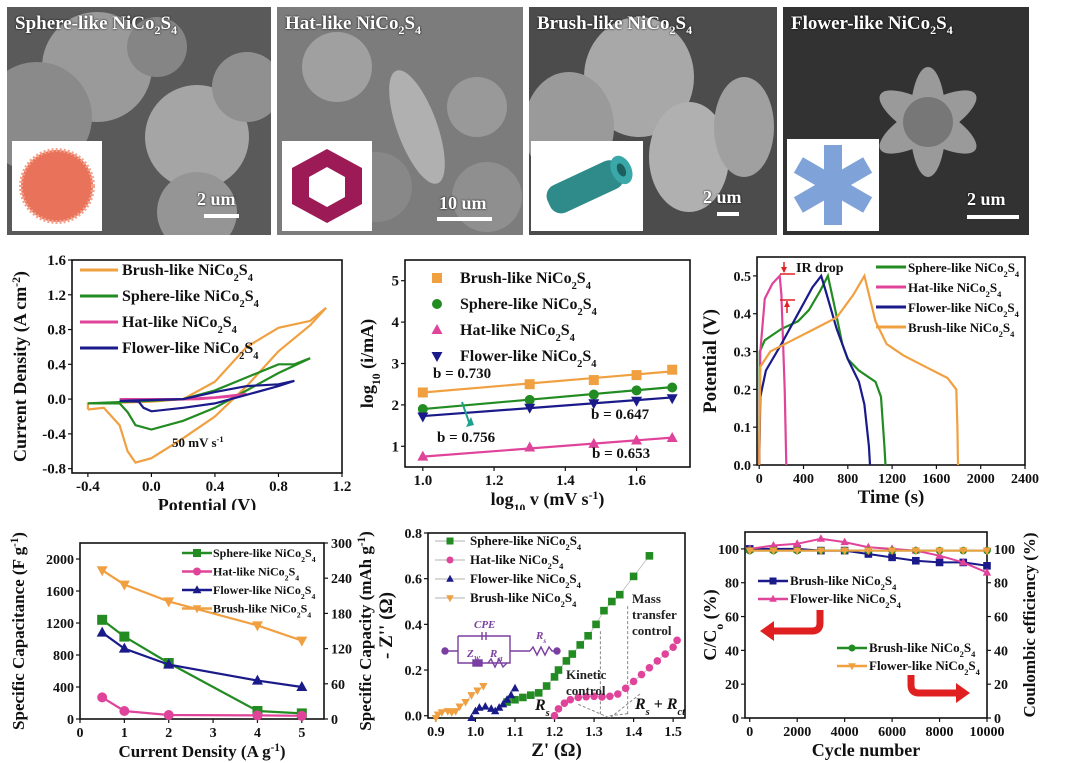 The height and width of the screenshot is (763, 1080). Describe the element at coordinates (221, 216) in the screenshot. I see `scale-bar-sphere` at that location.